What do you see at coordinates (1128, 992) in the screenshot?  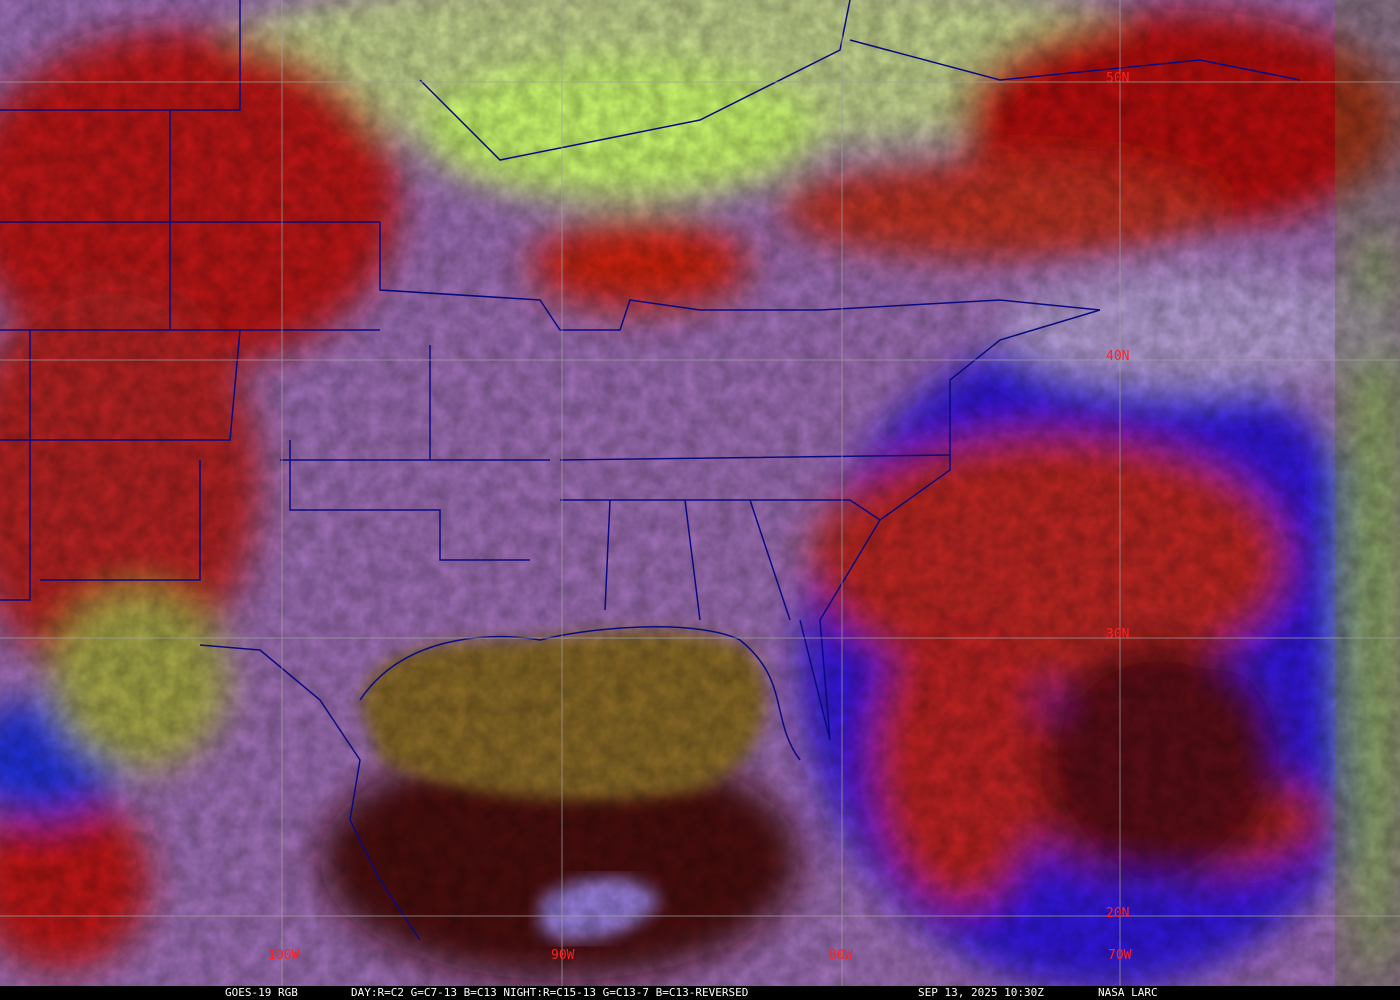 I see `credit: NASA LARC` at bounding box center [1128, 992].